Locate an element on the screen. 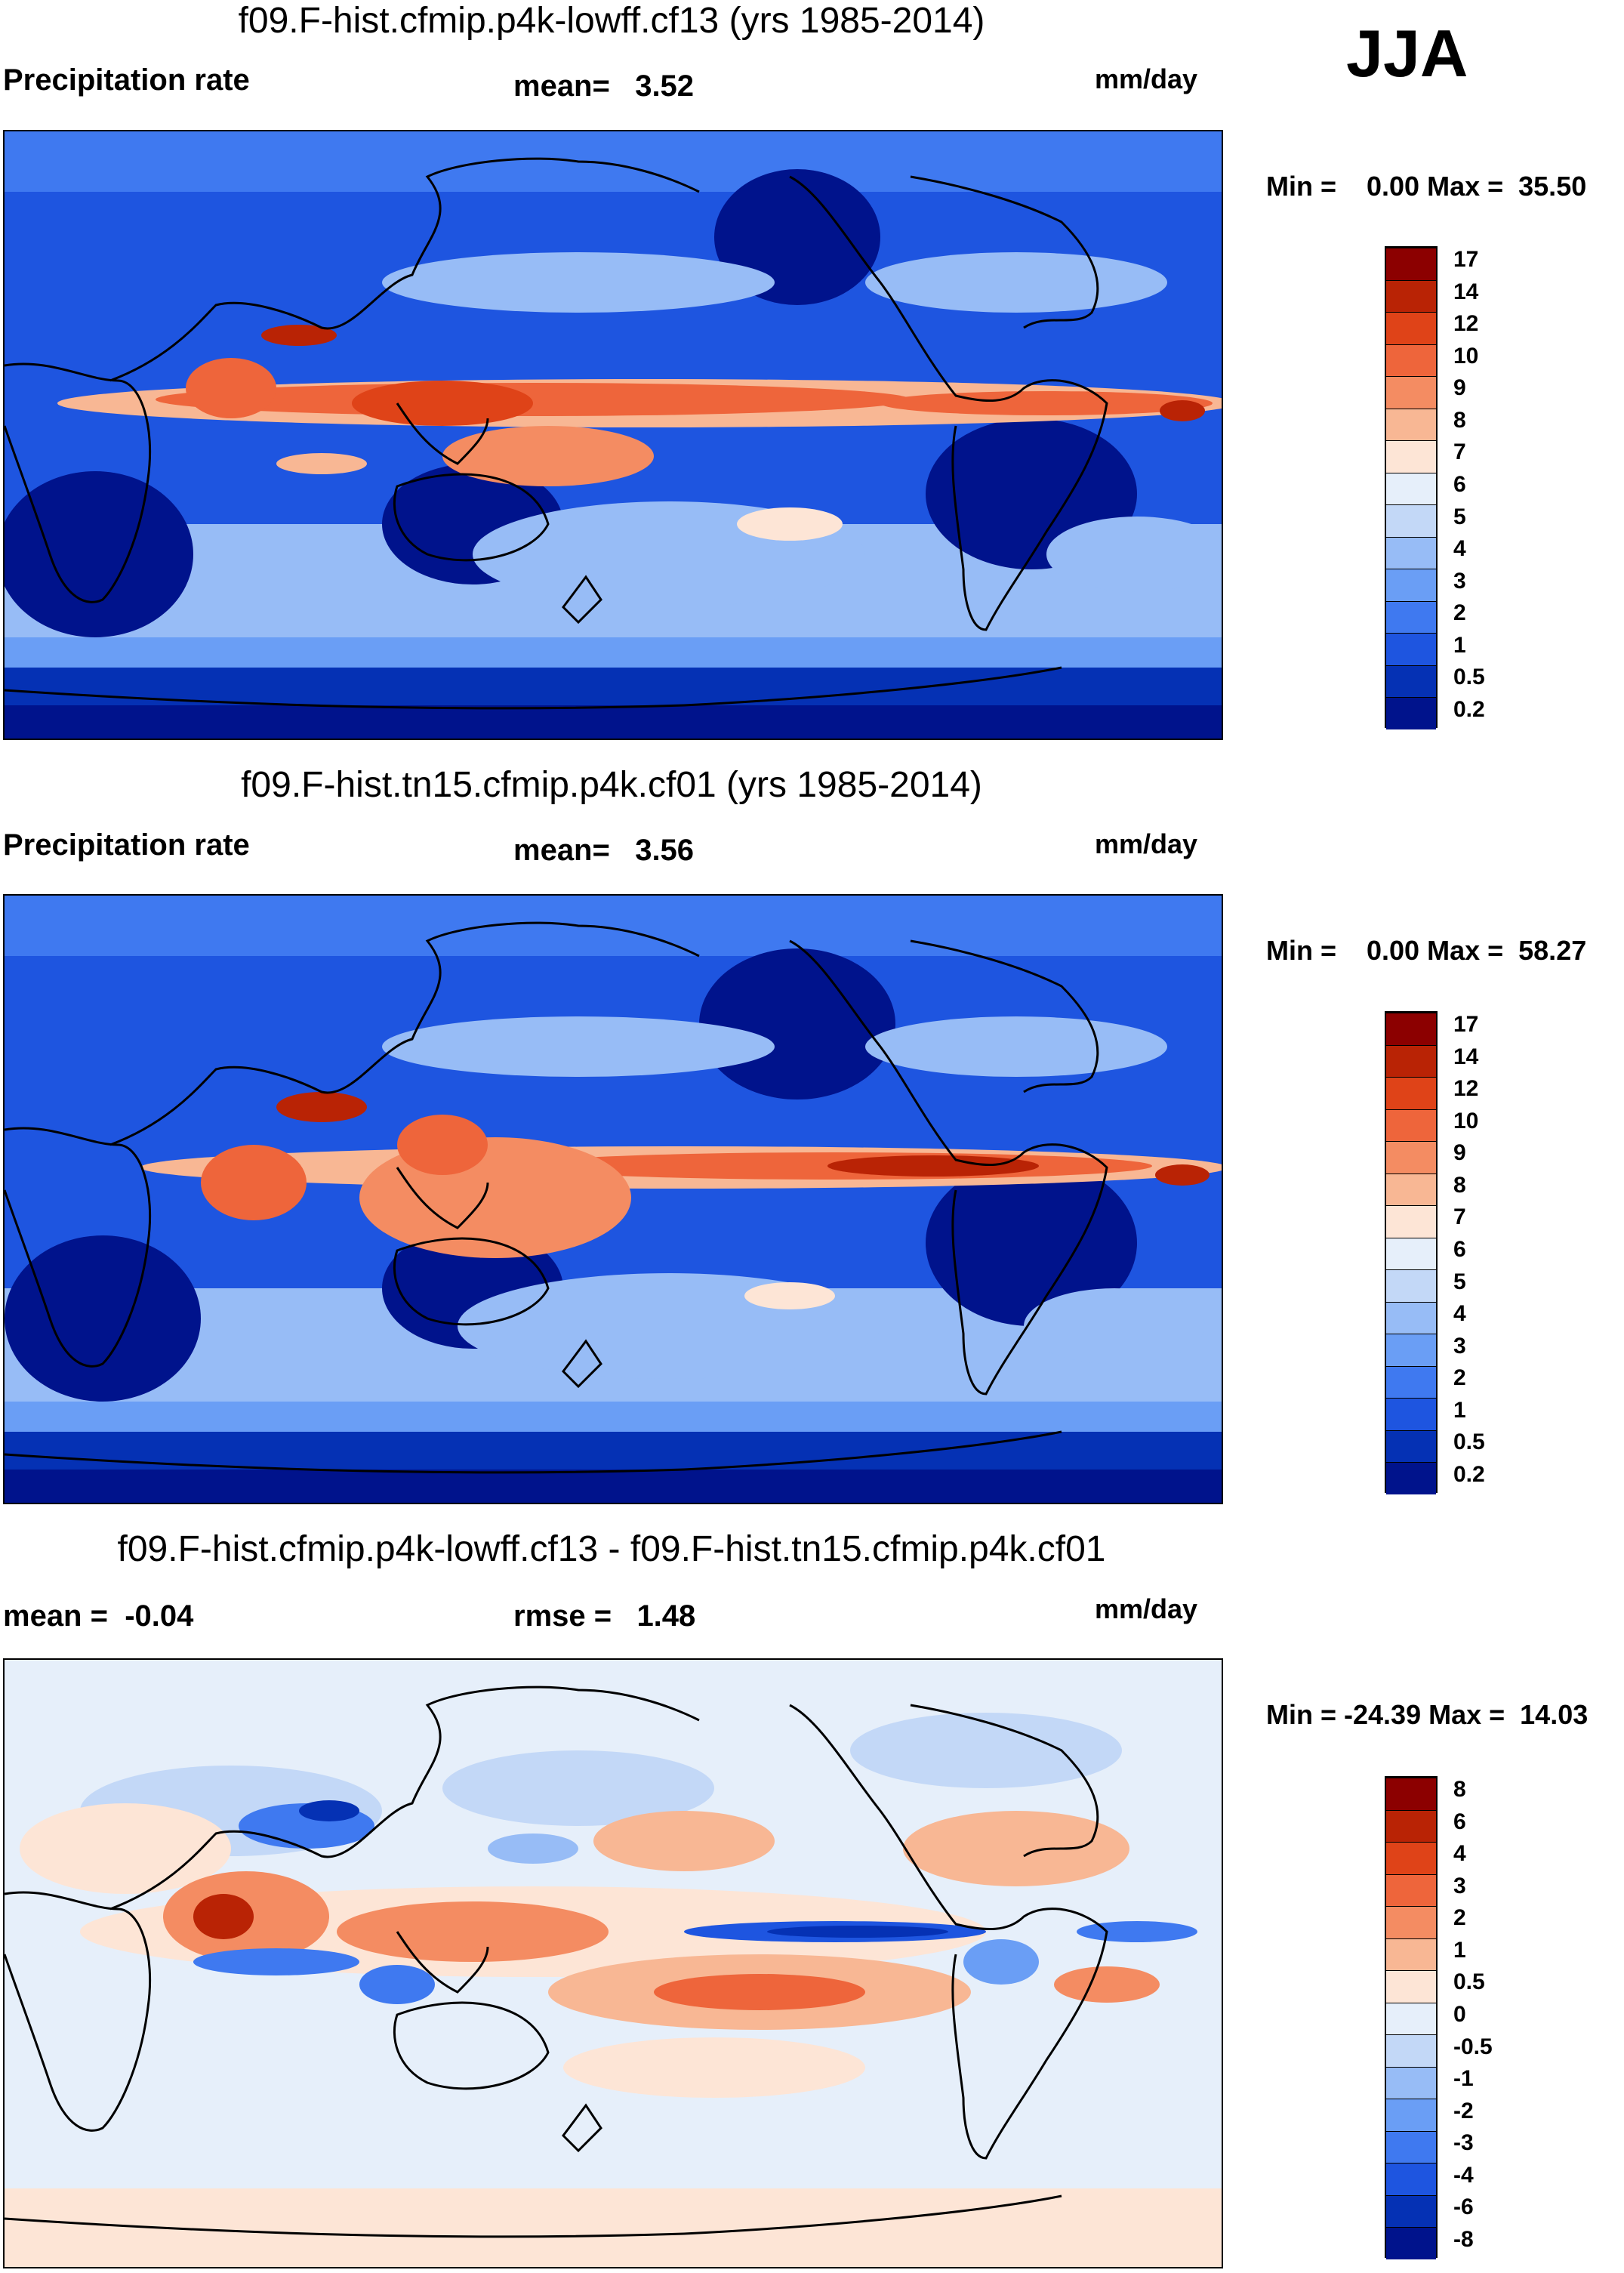 The image size is (1624, 2273). panel3-colorbar-tick-label: -3 is located at coordinates (1464, 2143).